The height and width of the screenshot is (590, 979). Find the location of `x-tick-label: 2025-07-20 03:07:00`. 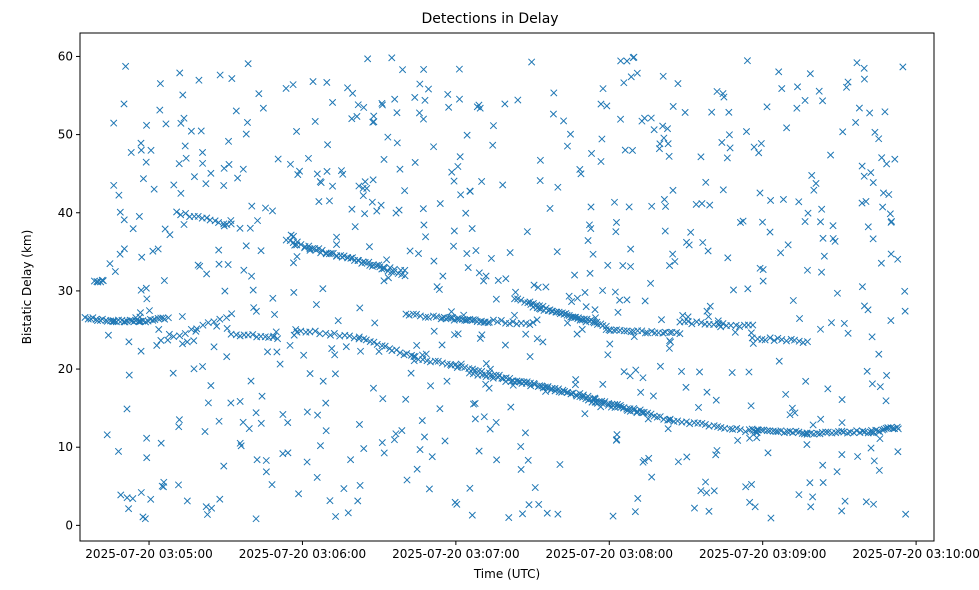

x-tick-label: 2025-07-20 03:07:00 is located at coordinates (455, 554).